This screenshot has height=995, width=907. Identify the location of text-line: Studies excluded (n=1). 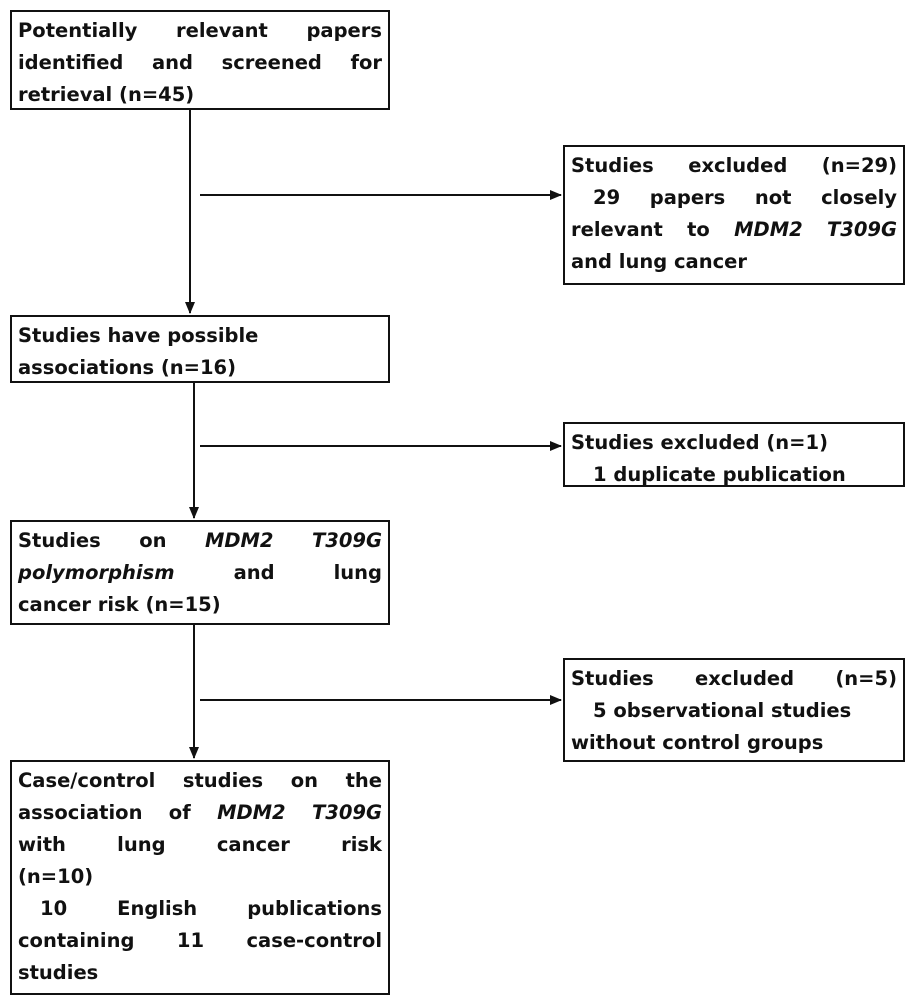
(734, 443).